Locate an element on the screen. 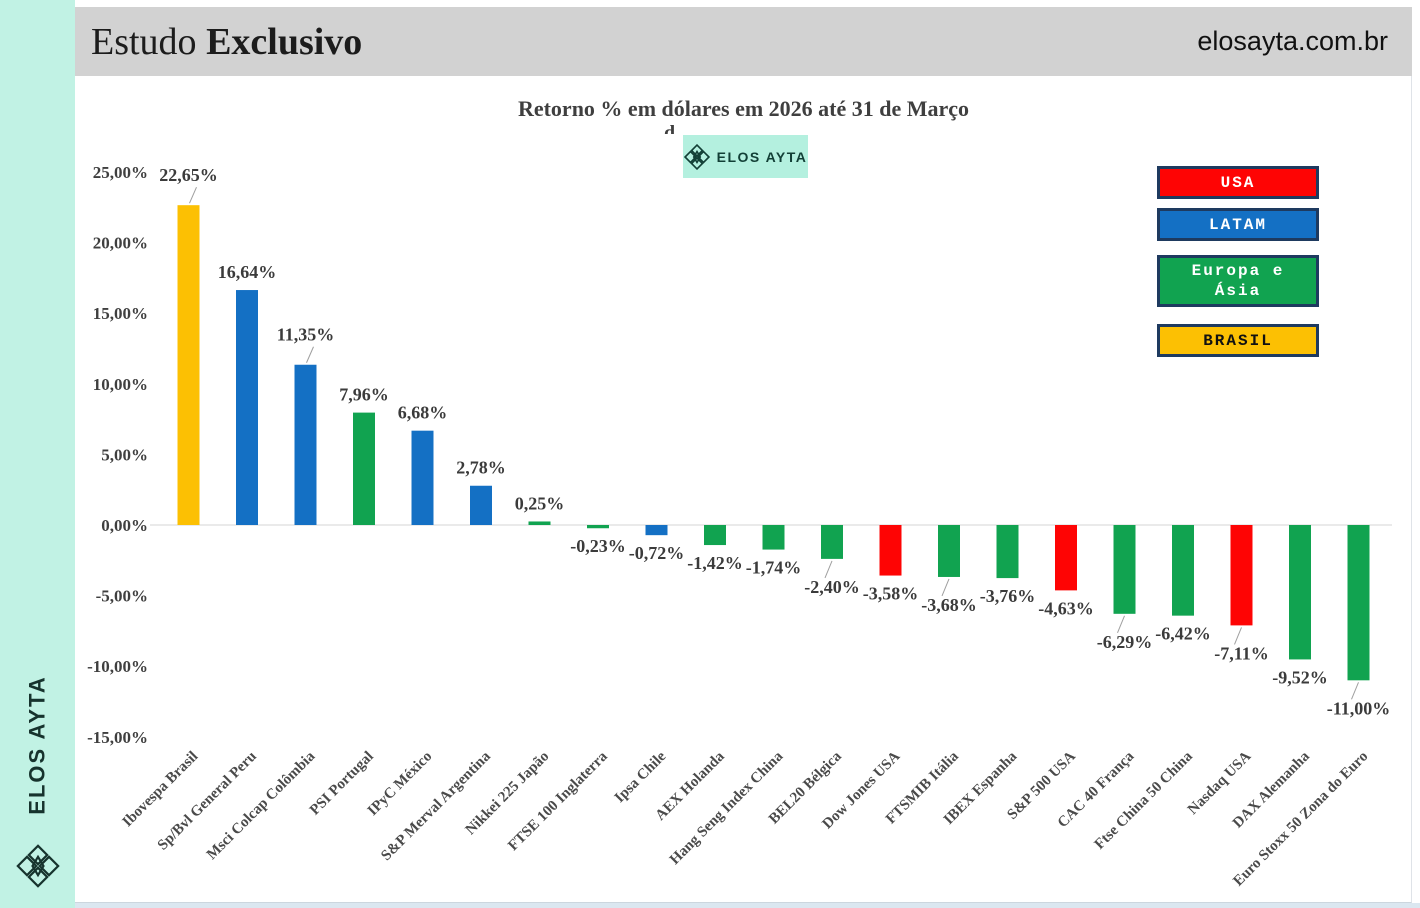 The image size is (1420, 908). y-axis-tick-label: -15,00% is located at coordinates (117, 737).